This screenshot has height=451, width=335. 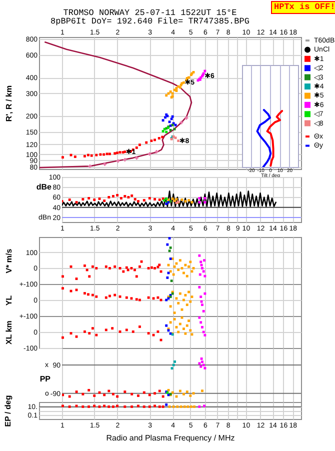 I want to click on chart-subtitle: 8pBP6It DoY= 192.640 File= TR747385.BPG, so click(x=150, y=21).